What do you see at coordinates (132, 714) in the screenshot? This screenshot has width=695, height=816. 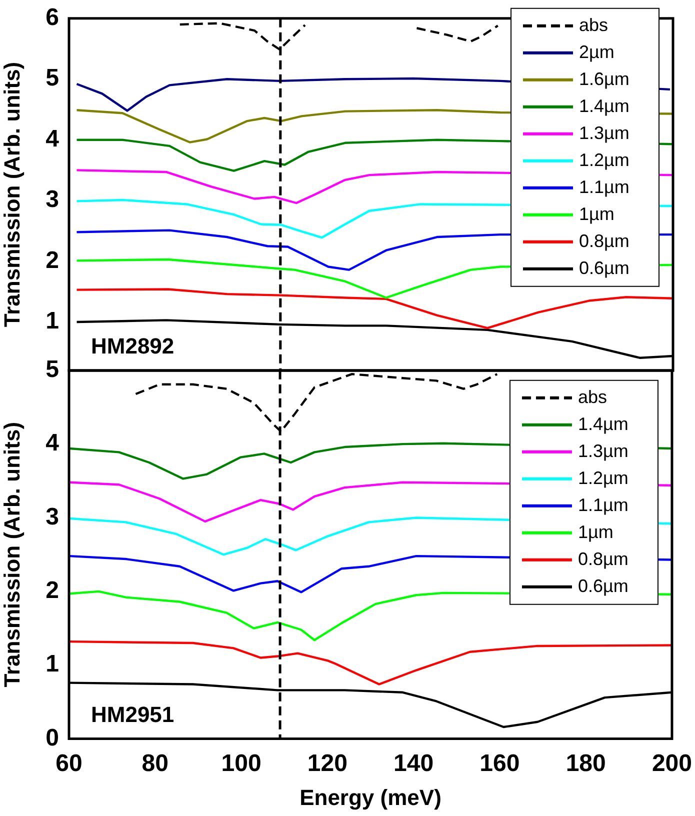 I see `annotation: HM2951` at bounding box center [132, 714].